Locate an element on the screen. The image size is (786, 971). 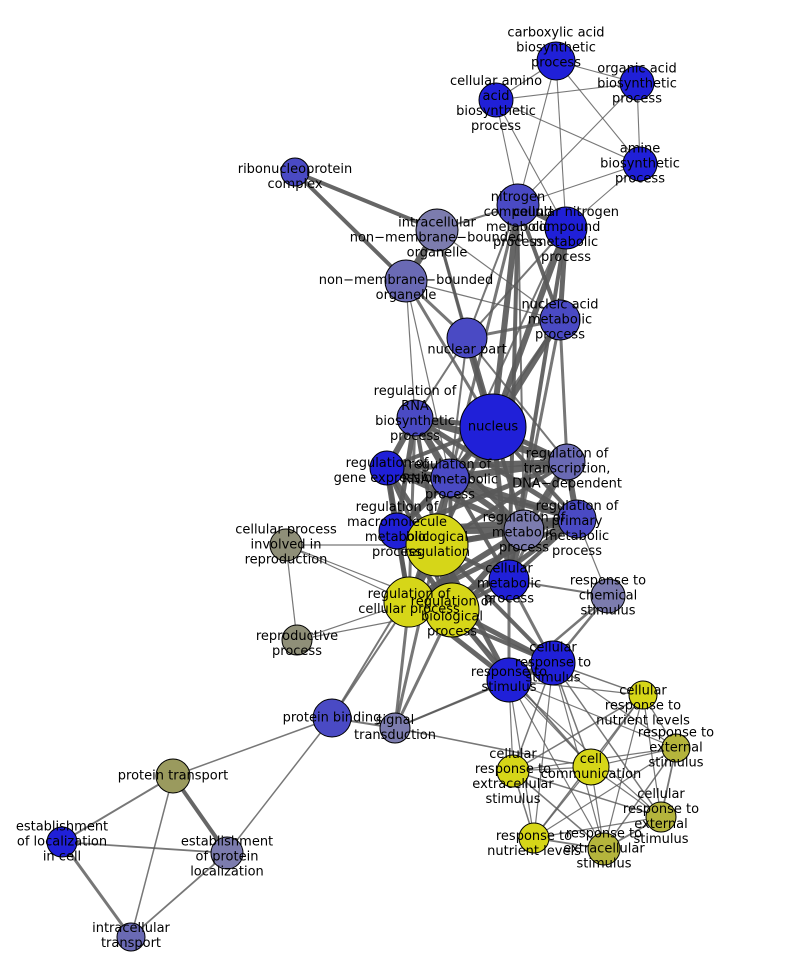
graph-node-regulation_of_rna_metabolic_process: regulation of RNA metabolic process is located at coordinates (450, 478).